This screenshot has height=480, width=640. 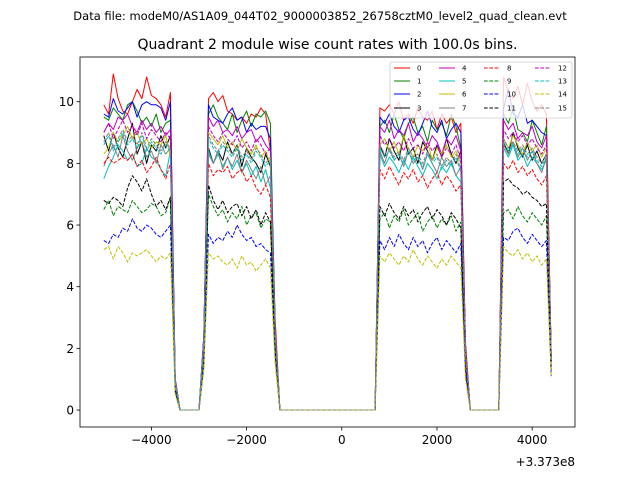 What do you see at coordinates (545, 462) in the screenshot?
I see `x-offset-label: +3.373e8` at bounding box center [545, 462].